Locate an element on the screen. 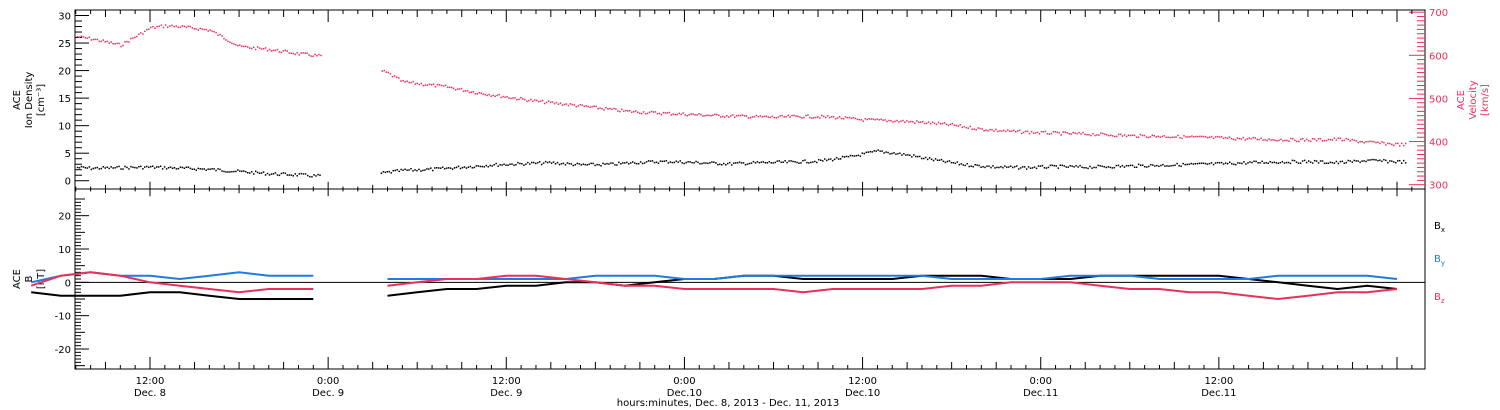 This screenshot has height=410, width=1500. xtick-day-label: Dec.11 is located at coordinates (1040, 393).